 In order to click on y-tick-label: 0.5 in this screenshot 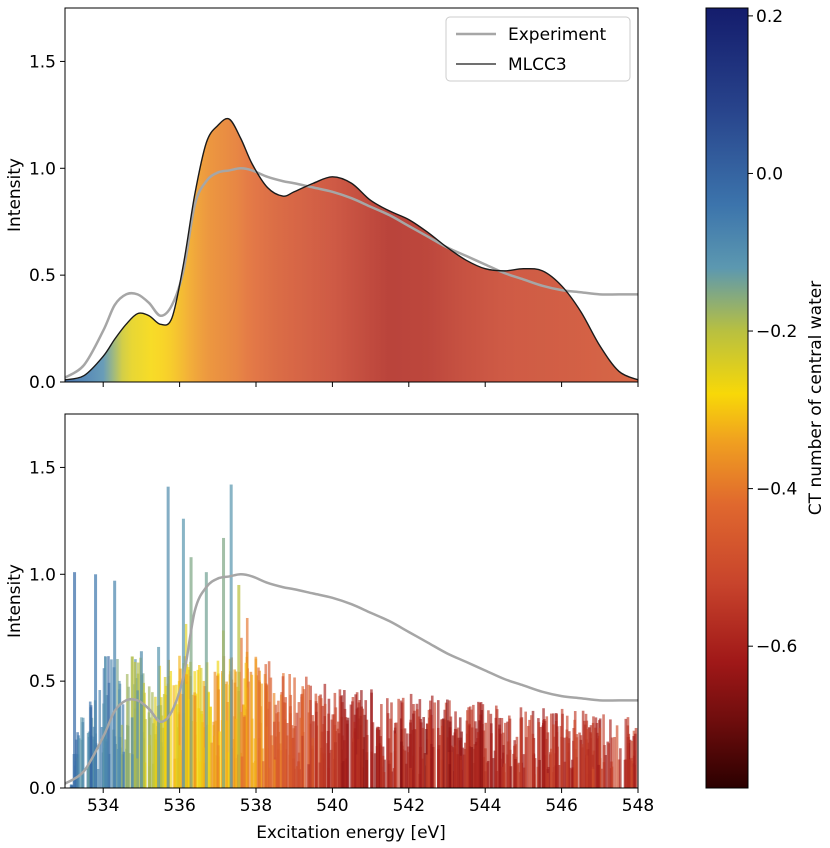, I will do `click(42, 682)`.